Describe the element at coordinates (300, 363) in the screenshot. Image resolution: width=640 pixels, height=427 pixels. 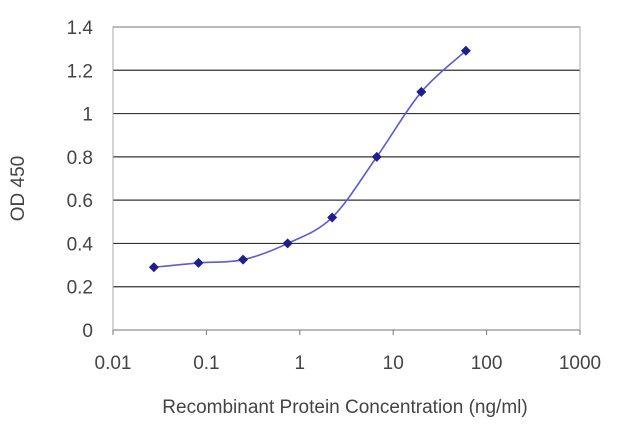
I see `x-tick-label: 1` at that location.